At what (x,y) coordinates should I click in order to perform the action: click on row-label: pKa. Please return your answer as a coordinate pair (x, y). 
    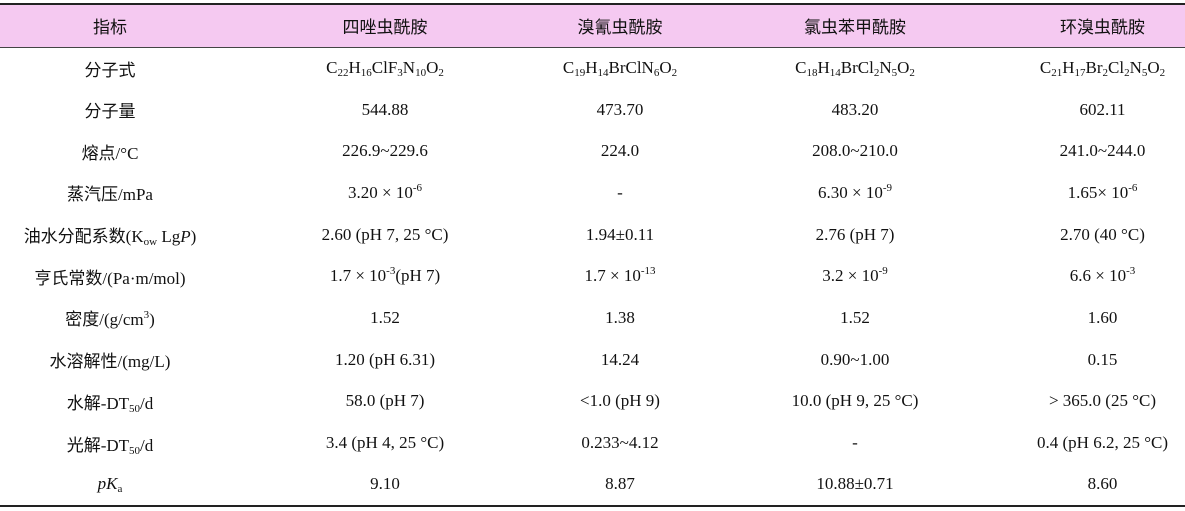
    Looking at the image, I should click on (110, 485).